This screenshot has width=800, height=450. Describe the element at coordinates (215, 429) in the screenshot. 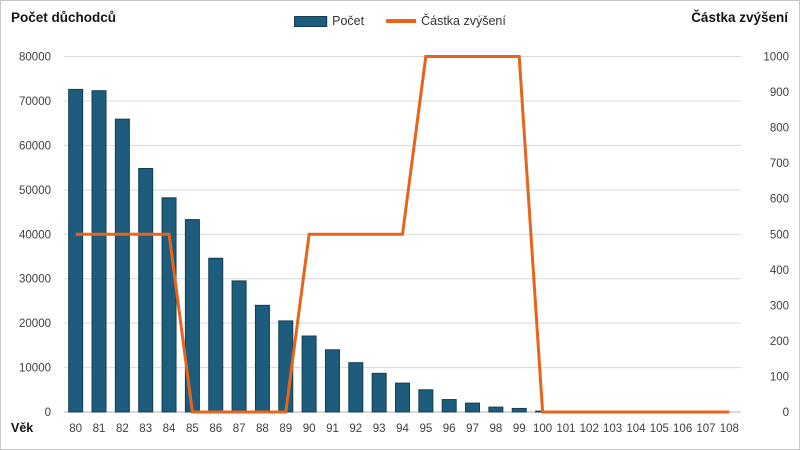

I see `x-tick-label: 86` at that location.